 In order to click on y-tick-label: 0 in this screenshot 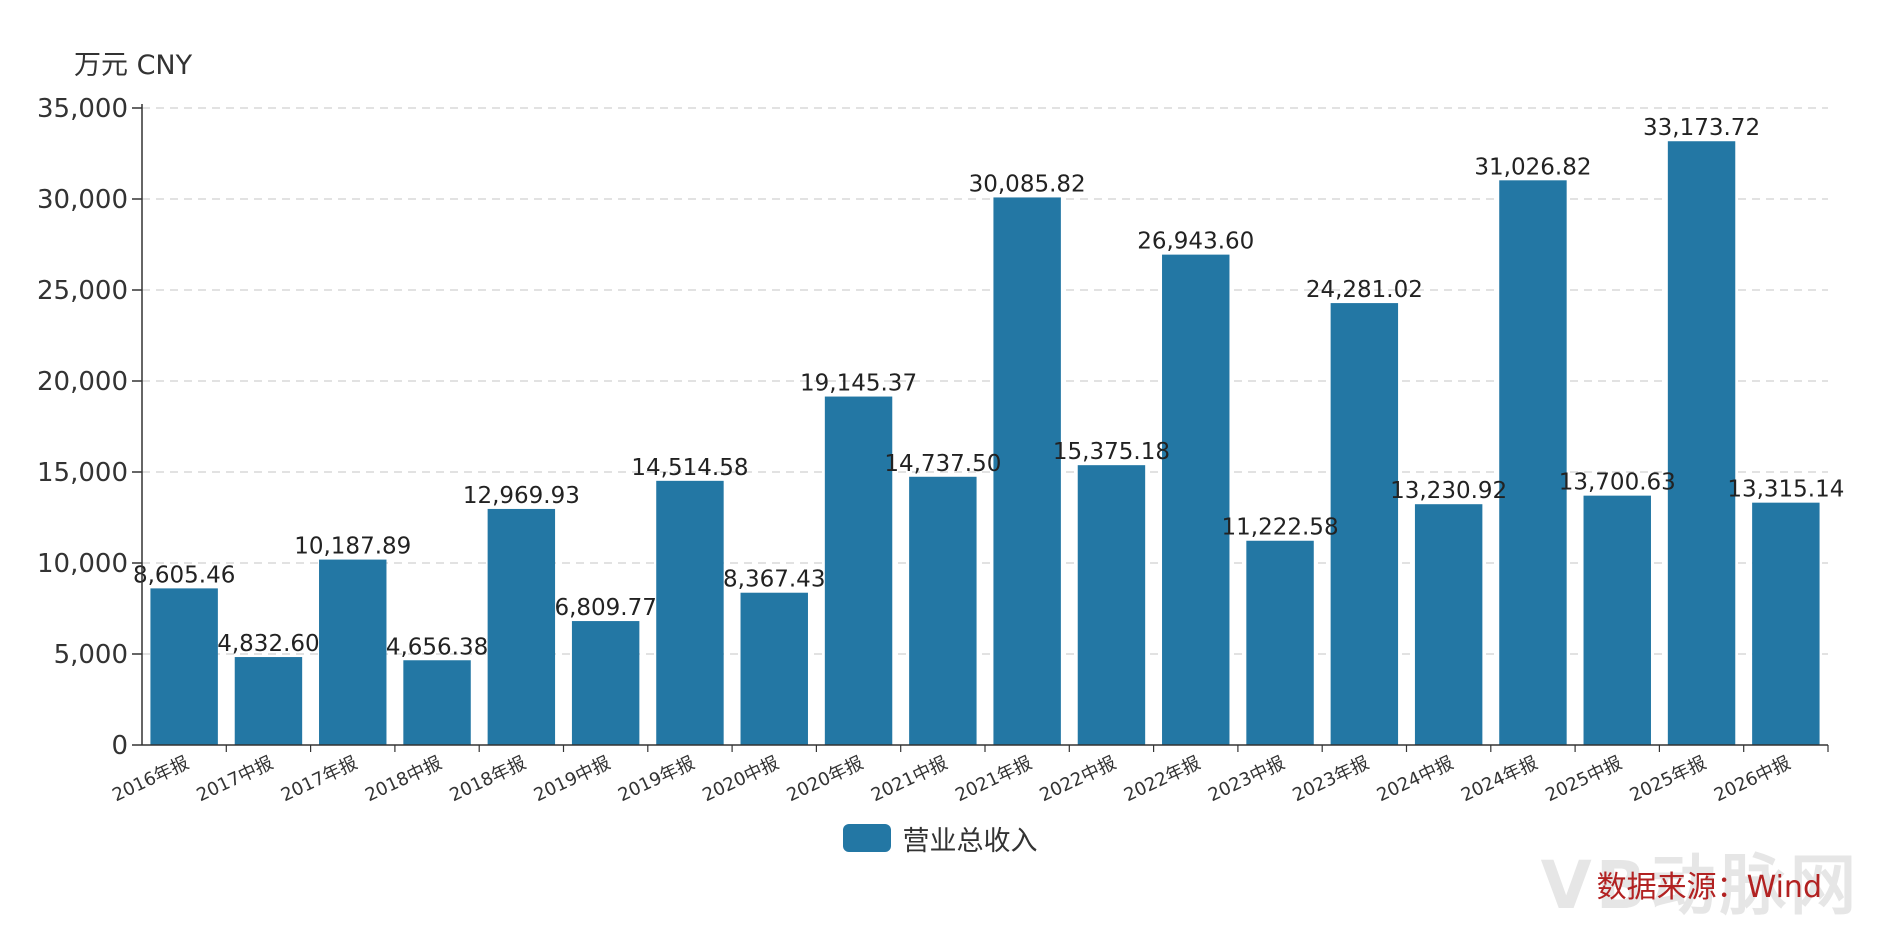, I will do `click(119, 746)`.